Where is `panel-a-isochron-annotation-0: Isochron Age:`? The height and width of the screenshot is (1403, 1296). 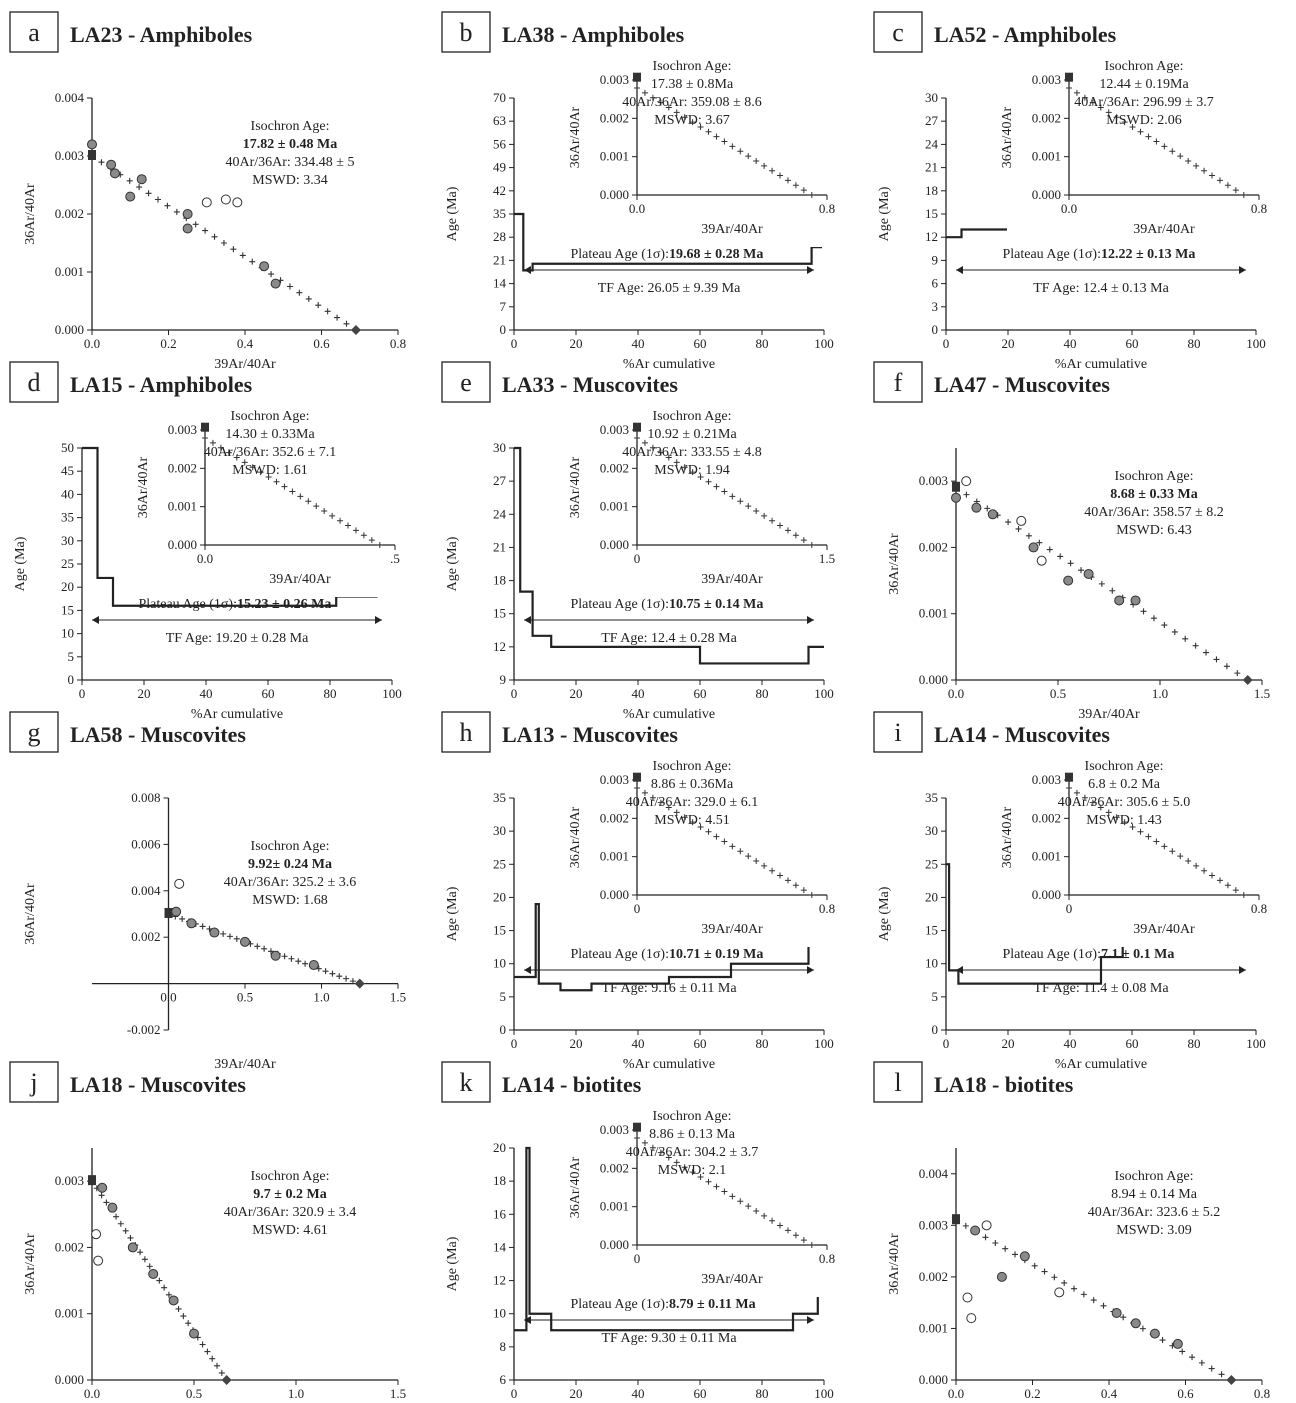 panel-a-isochron-annotation-0: Isochron Age: is located at coordinates (290, 126).